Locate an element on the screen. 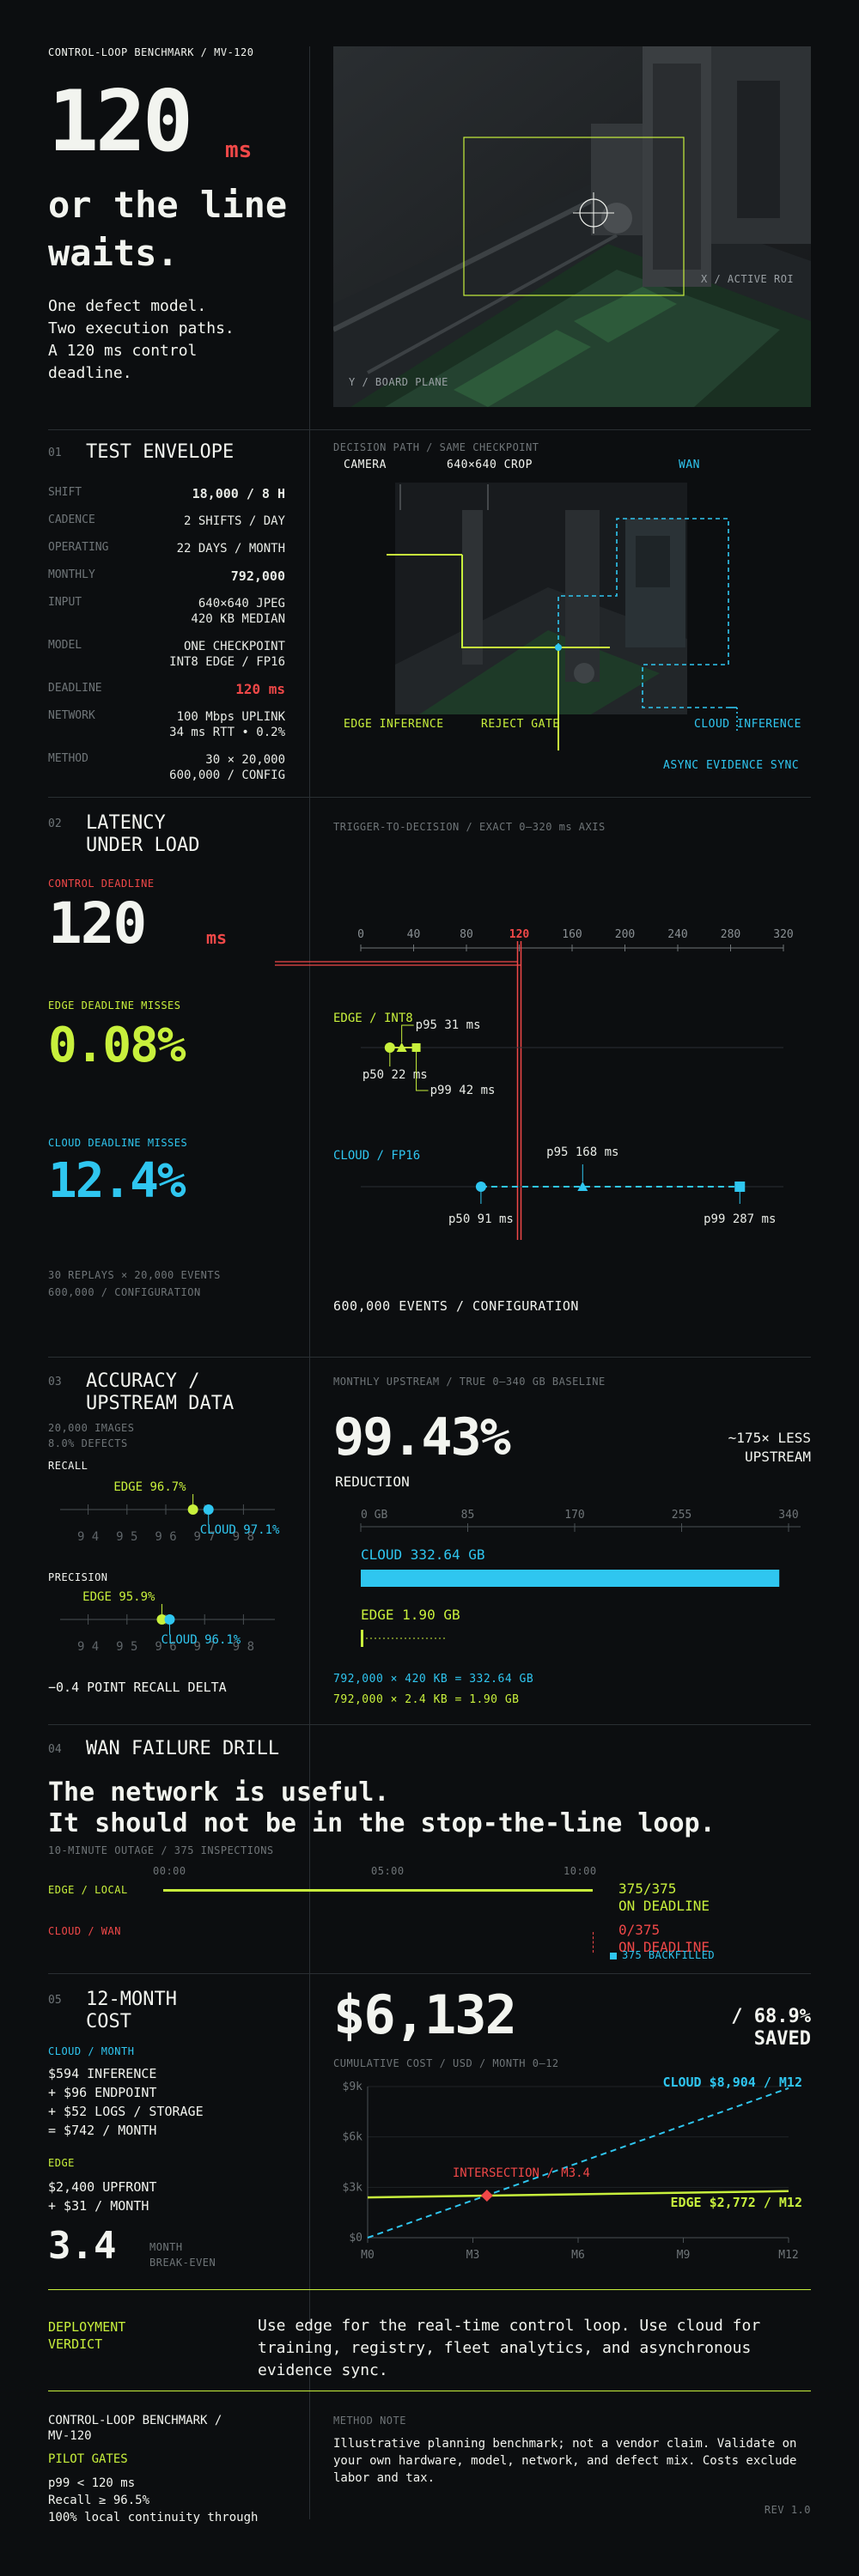 The width and height of the screenshot is (859, 2576). calc-cloud: 792,000 × 420 KB = 332.64 GB is located at coordinates (434, 1679).